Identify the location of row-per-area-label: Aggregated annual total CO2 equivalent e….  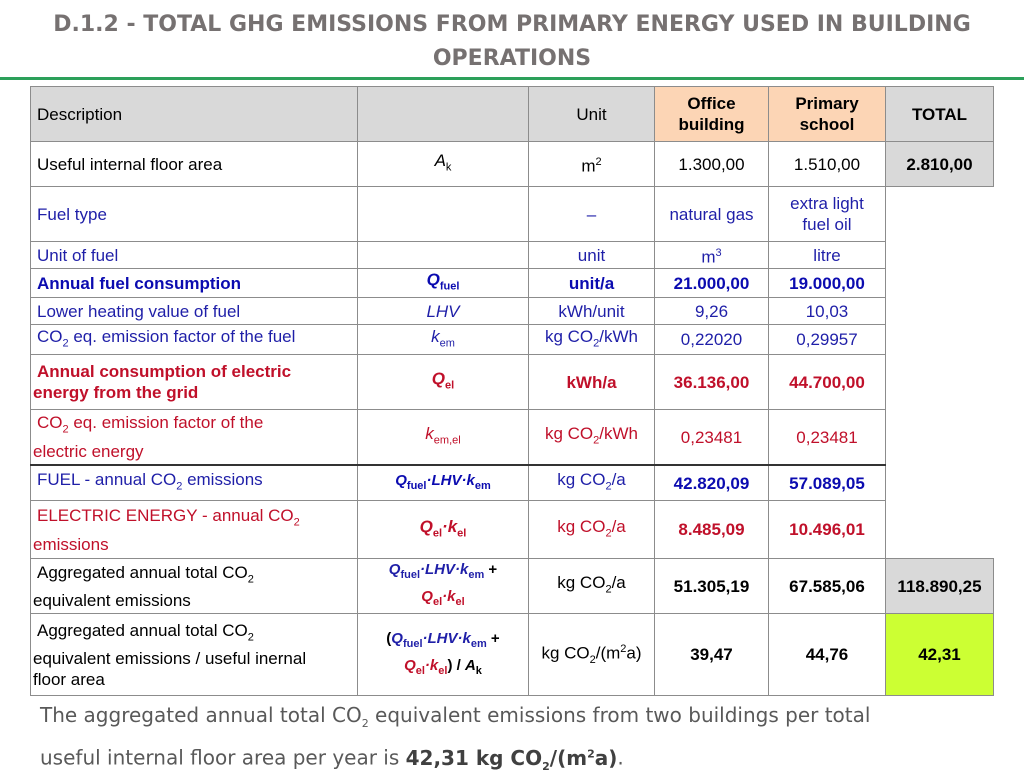
(194, 655).